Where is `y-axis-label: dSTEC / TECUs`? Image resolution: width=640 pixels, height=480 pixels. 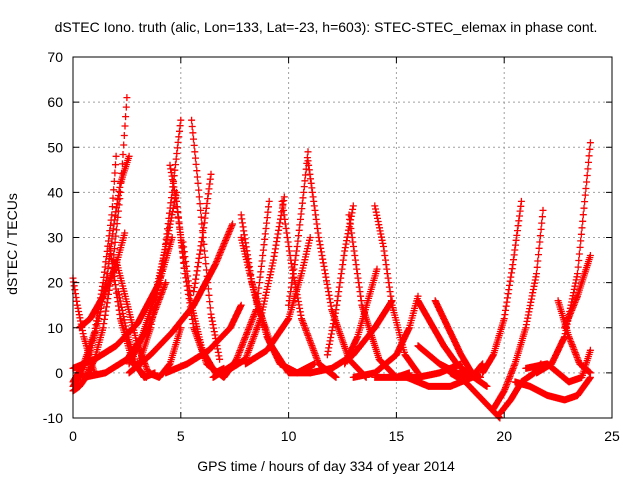
y-axis-label: dSTEC / TECUs is located at coordinates (12, 244).